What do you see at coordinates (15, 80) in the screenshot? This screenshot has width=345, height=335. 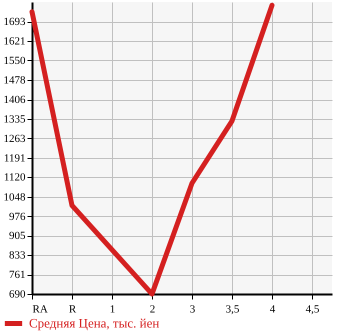 I see `y-tick-label: 1478` at bounding box center [15, 80].